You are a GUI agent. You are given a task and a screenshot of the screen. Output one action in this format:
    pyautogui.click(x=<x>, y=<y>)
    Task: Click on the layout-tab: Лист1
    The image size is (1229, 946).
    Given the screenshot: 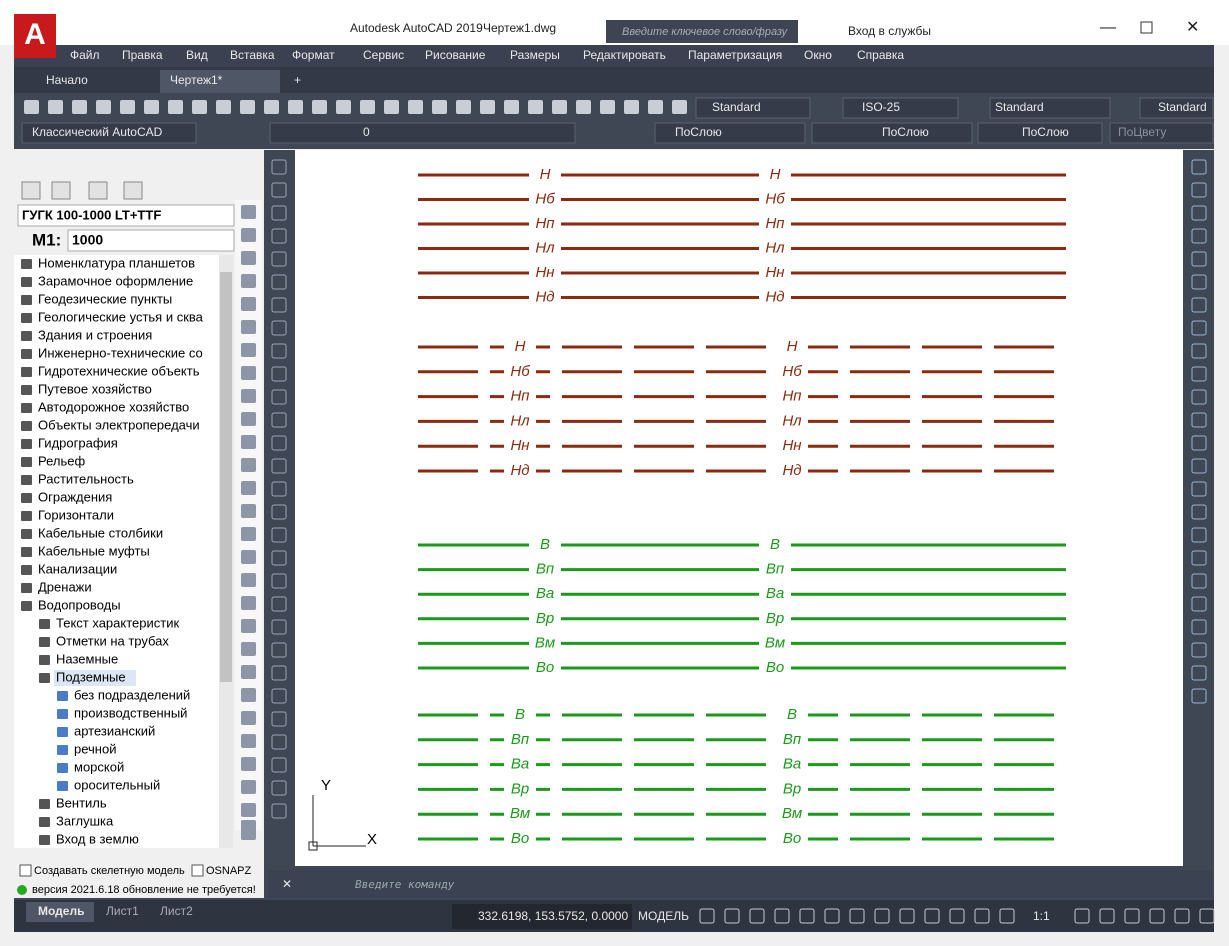 What is the action you would take?
    pyautogui.click(x=122, y=911)
    